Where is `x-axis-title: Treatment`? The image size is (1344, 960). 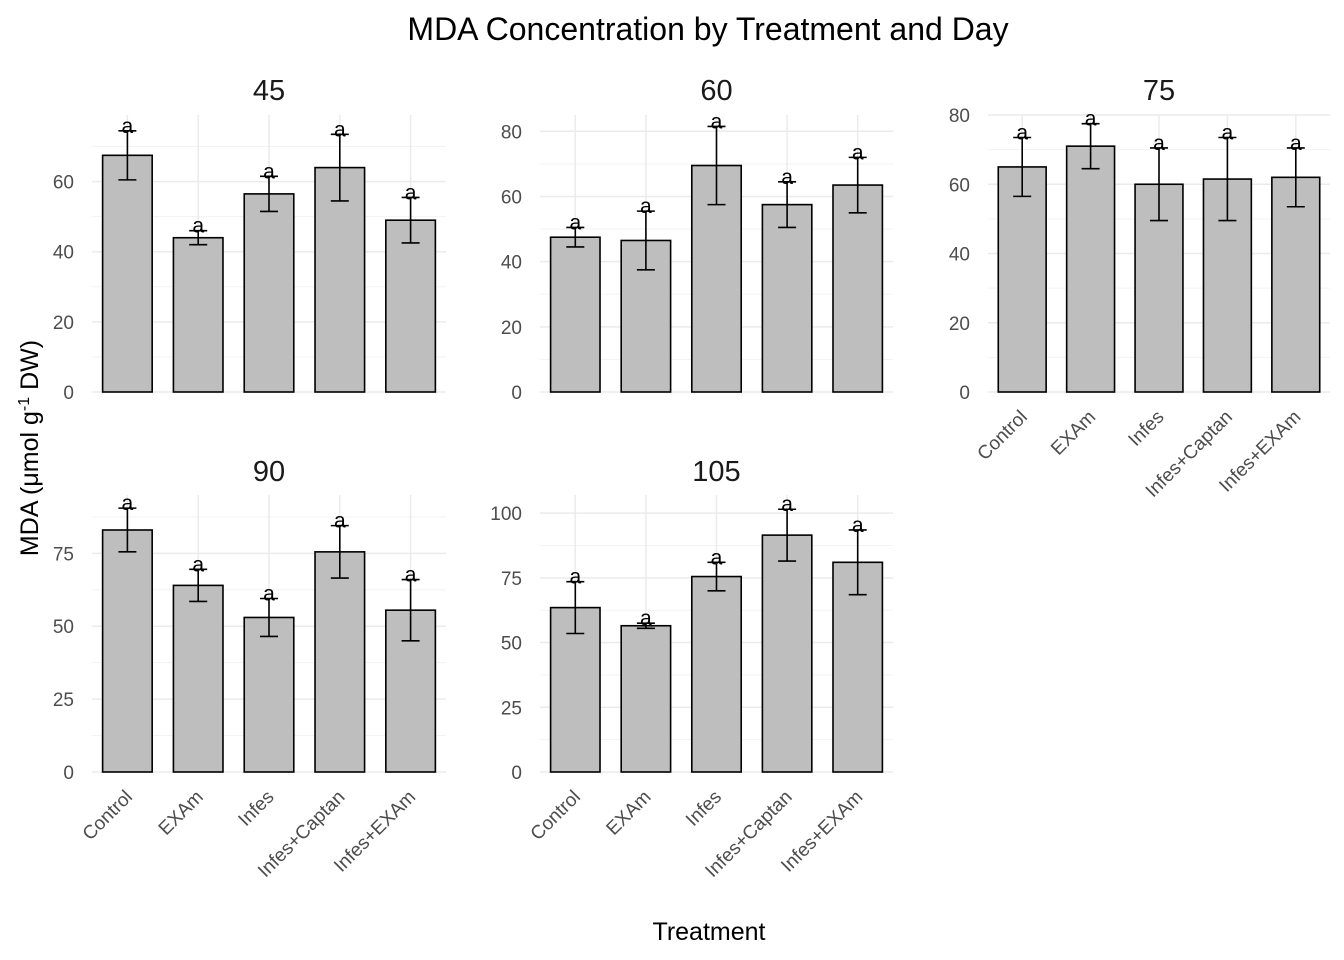 x-axis-title: Treatment is located at coordinates (708, 932).